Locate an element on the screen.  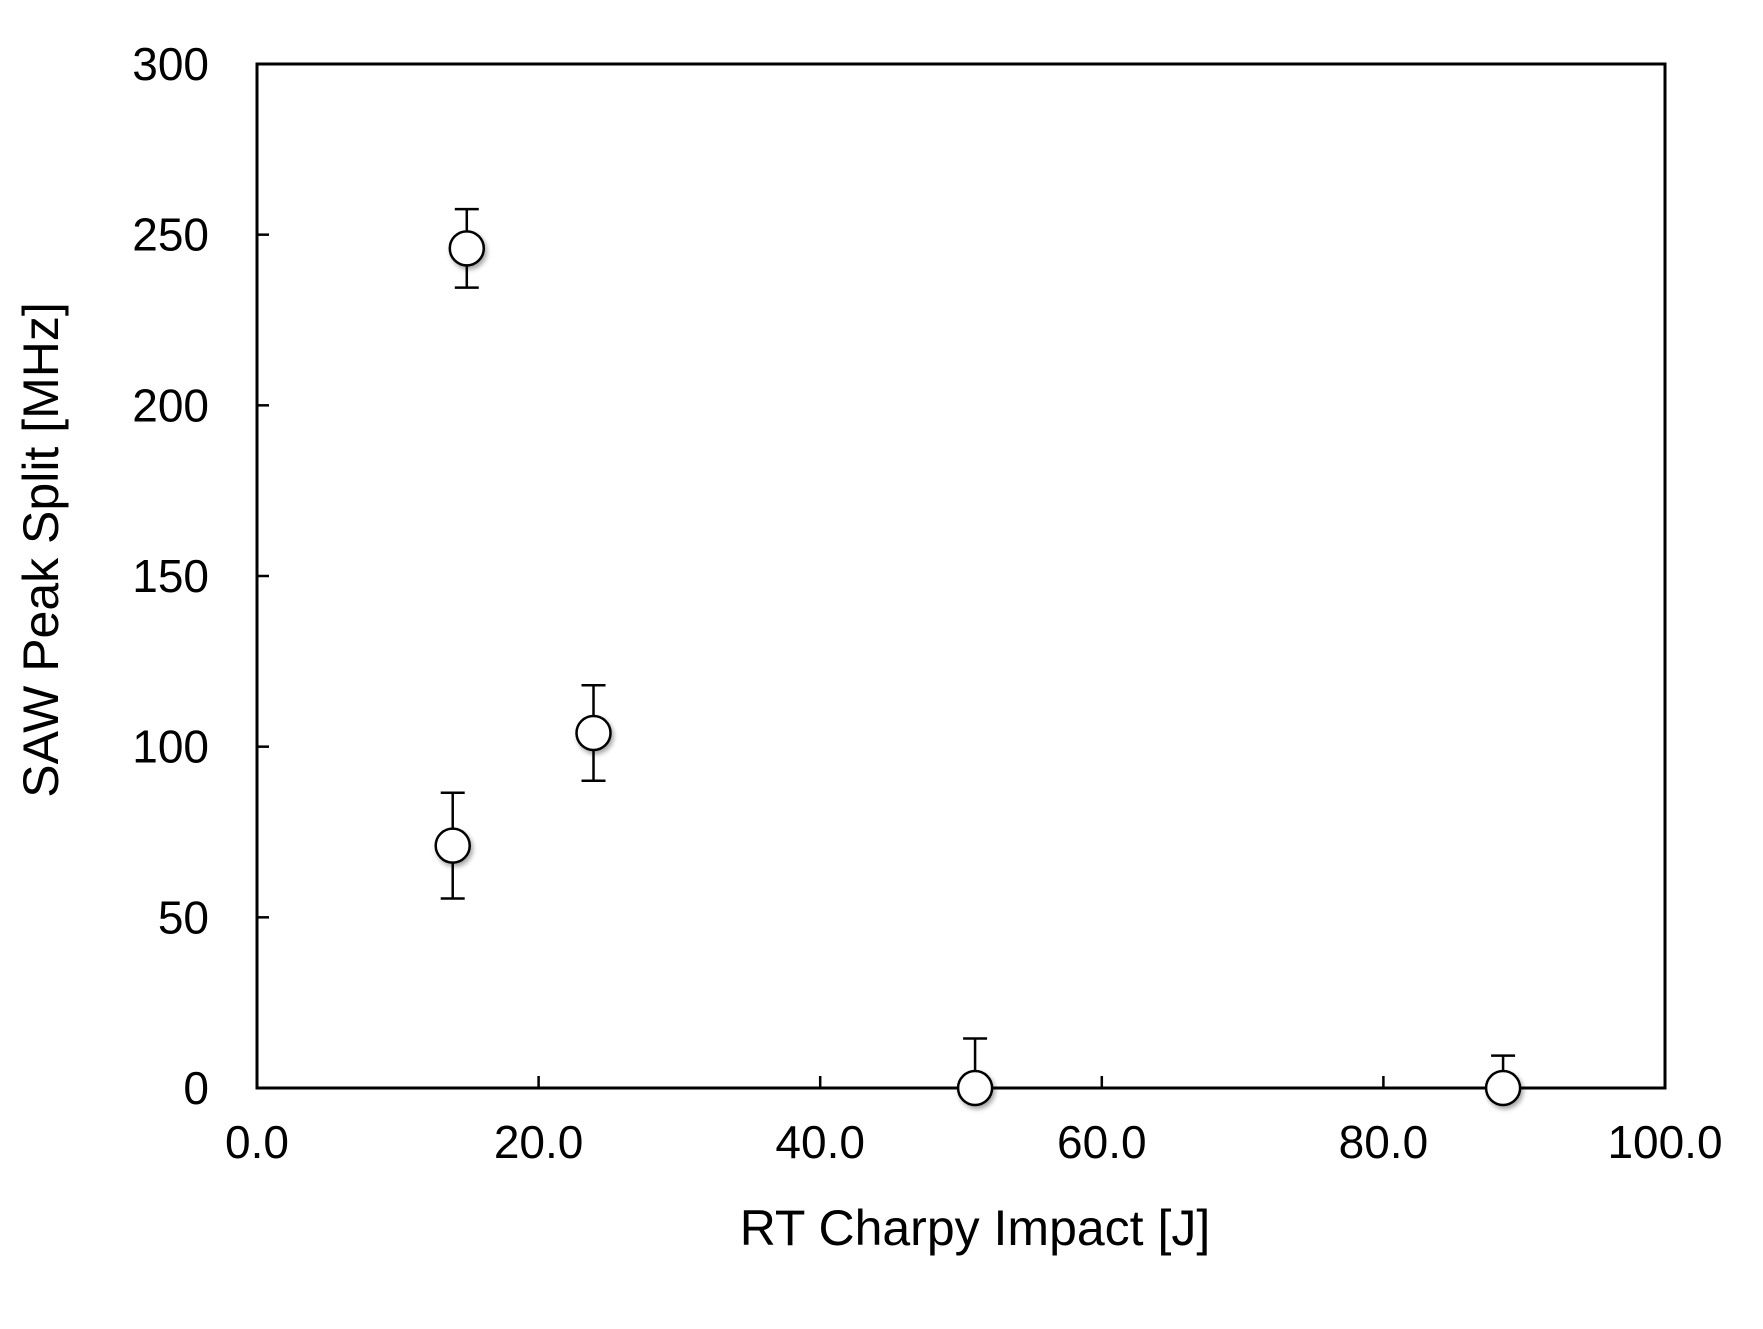
x-tick-label: 40.0 is located at coordinates (820, 1142).